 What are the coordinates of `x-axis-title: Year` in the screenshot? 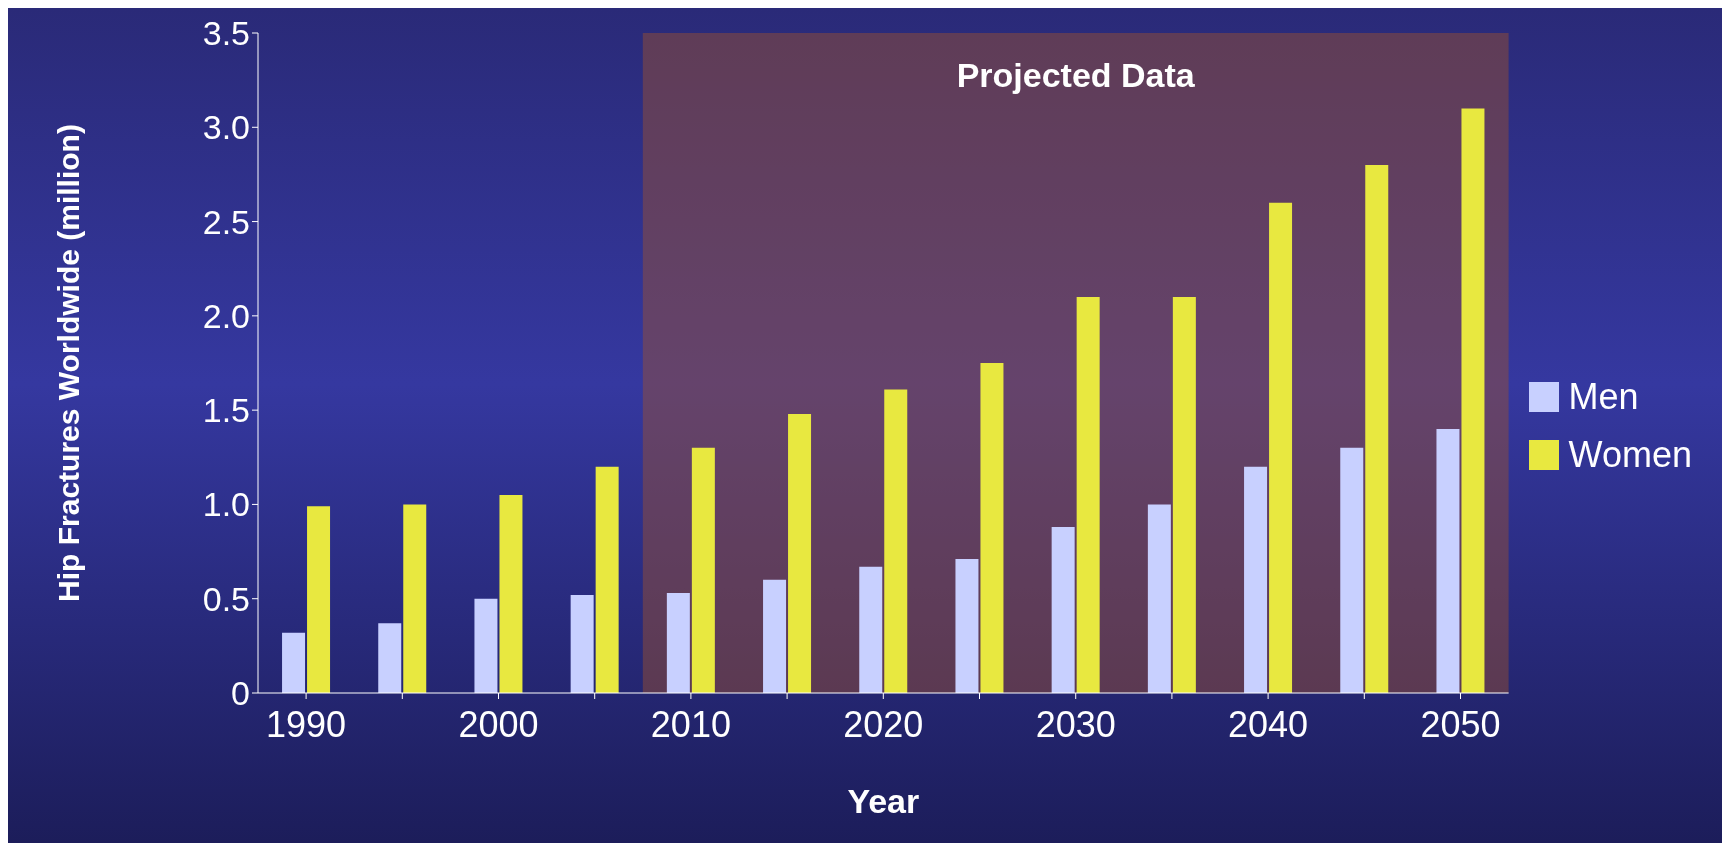 It's located at (883, 801).